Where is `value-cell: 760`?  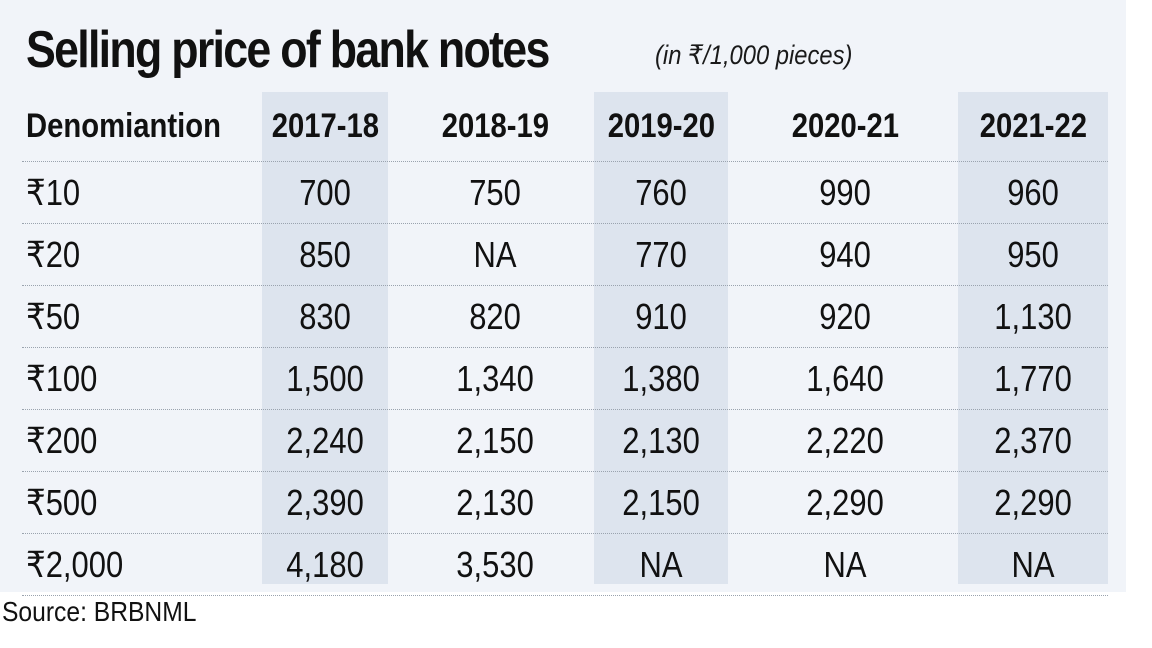
value-cell: 760 is located at coordinates (661, 192).